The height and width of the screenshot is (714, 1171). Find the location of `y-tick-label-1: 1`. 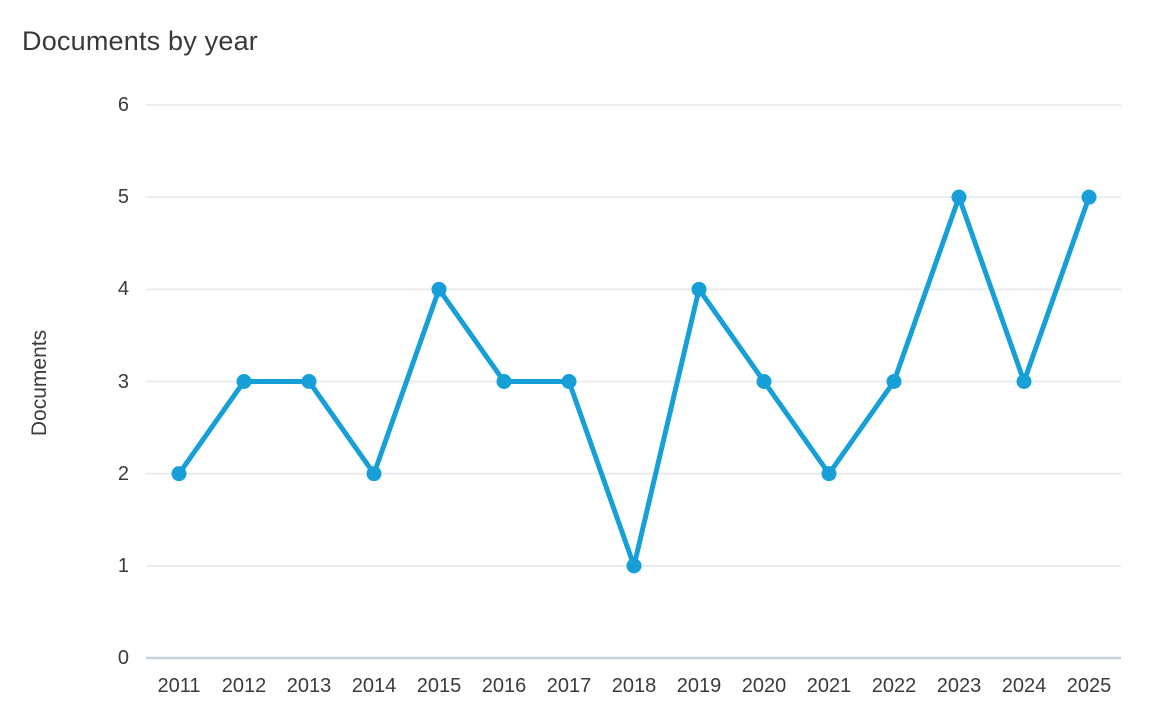

y-tick-label-1: 1 is located at coordinates (123, 565).